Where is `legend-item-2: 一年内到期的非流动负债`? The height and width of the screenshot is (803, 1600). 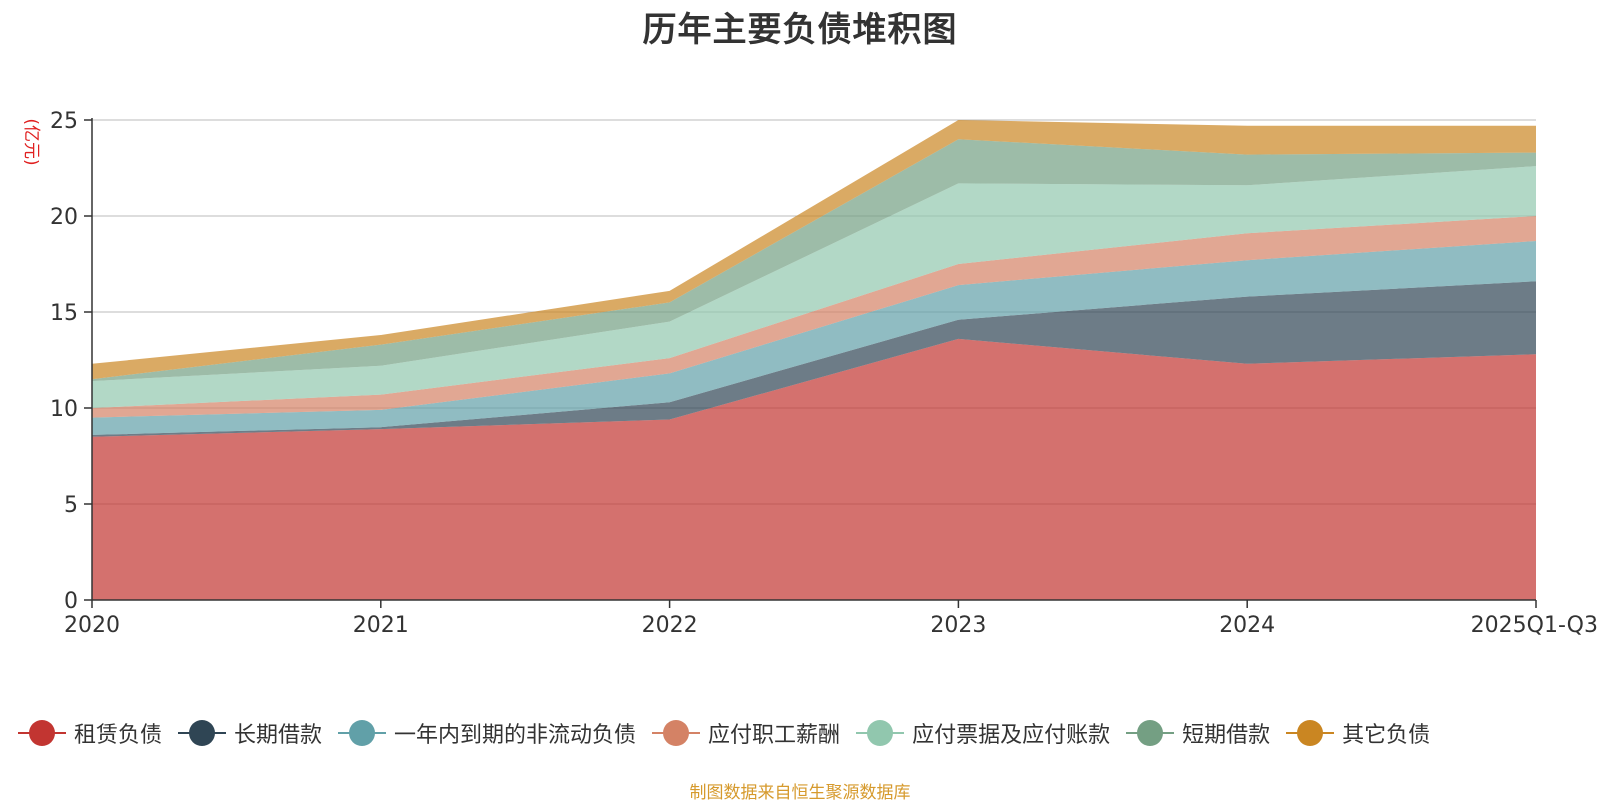 legend-item-2: 一年内到期的非流动负债 is located at coordinates (487, 733).